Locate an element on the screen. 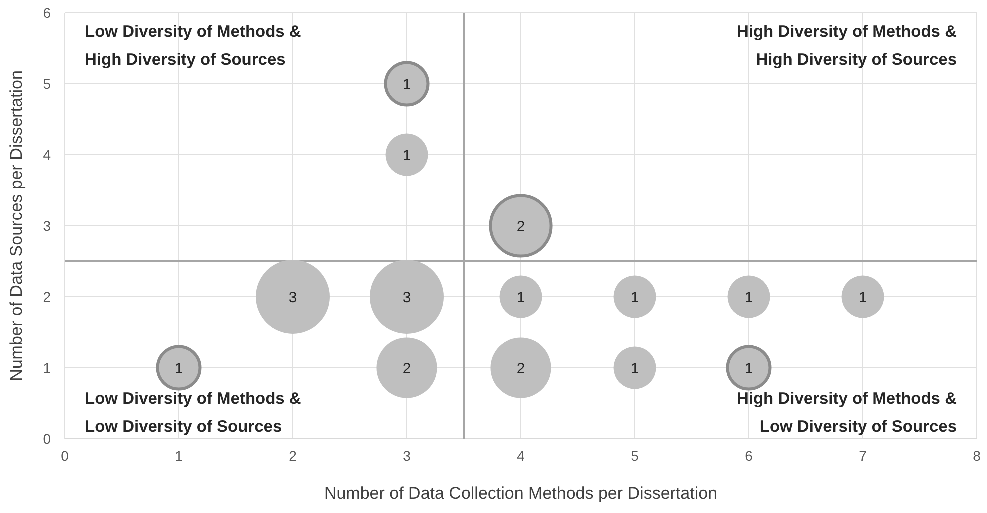  x-tick-label: 5 is located at coordinates (635, 456).